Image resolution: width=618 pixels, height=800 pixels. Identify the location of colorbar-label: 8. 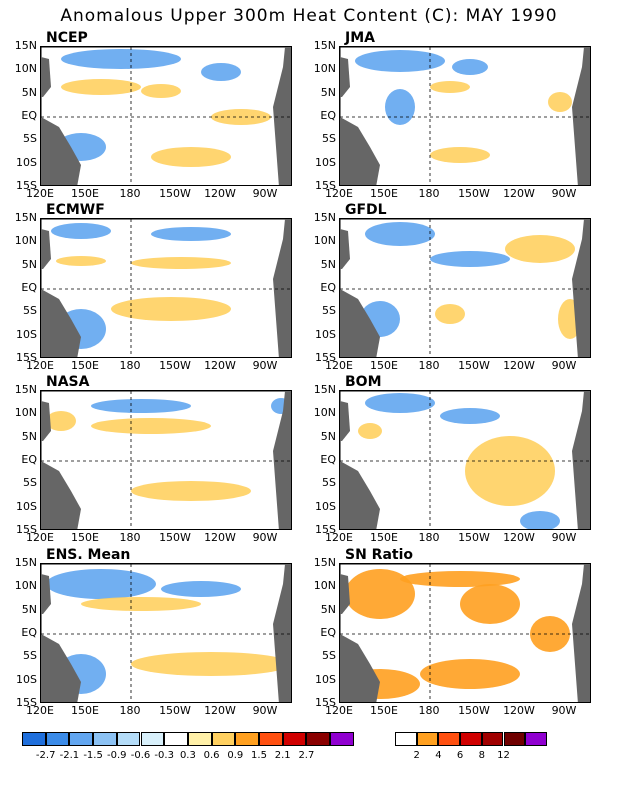
(481, 755).